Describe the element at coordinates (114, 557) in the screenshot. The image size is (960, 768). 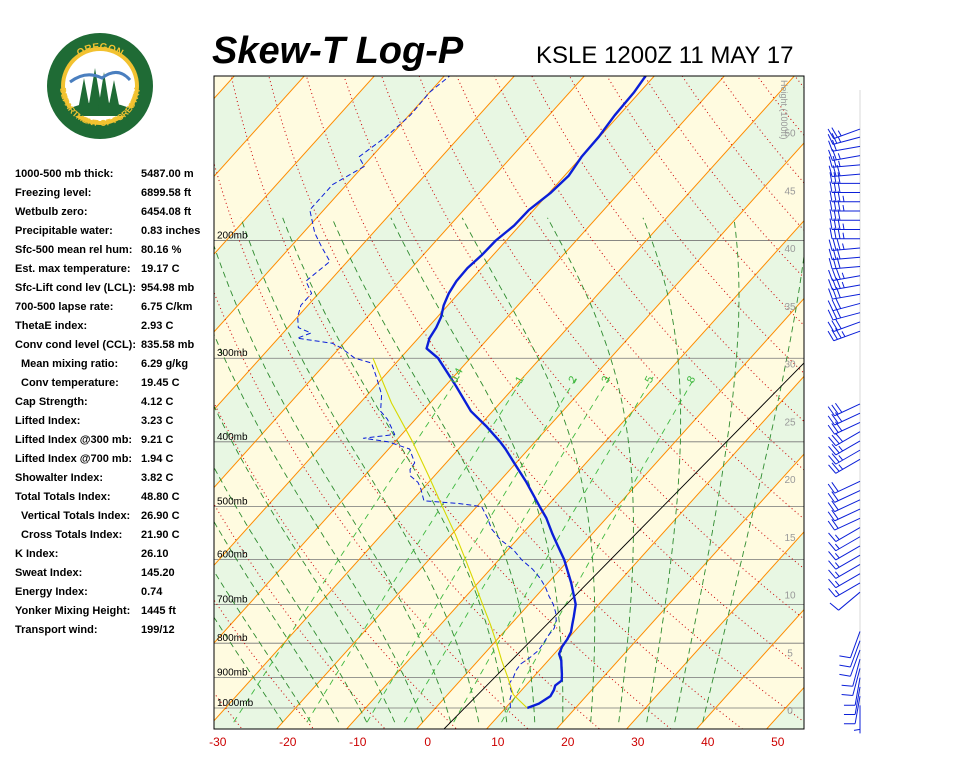
I see `index-row: K Index: 26.10` at that location.